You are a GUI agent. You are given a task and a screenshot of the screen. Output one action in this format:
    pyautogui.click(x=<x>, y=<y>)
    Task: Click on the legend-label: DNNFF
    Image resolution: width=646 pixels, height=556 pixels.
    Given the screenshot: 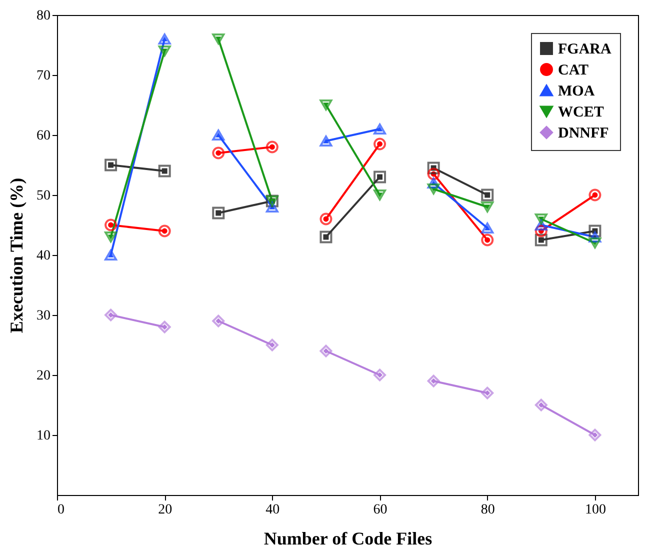 What is the action you would take?
    pyautogui.click(x=583, y=134)
    